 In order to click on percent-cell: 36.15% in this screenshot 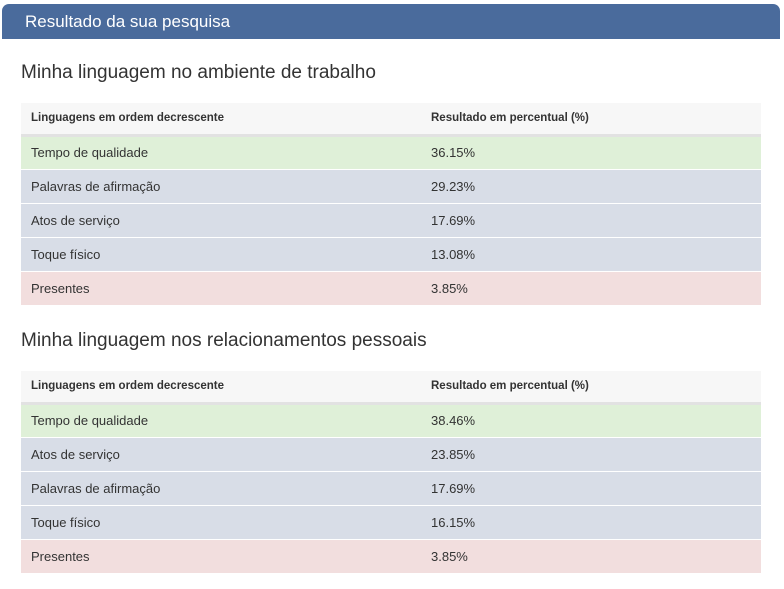, I will do `click(591, 151)`.